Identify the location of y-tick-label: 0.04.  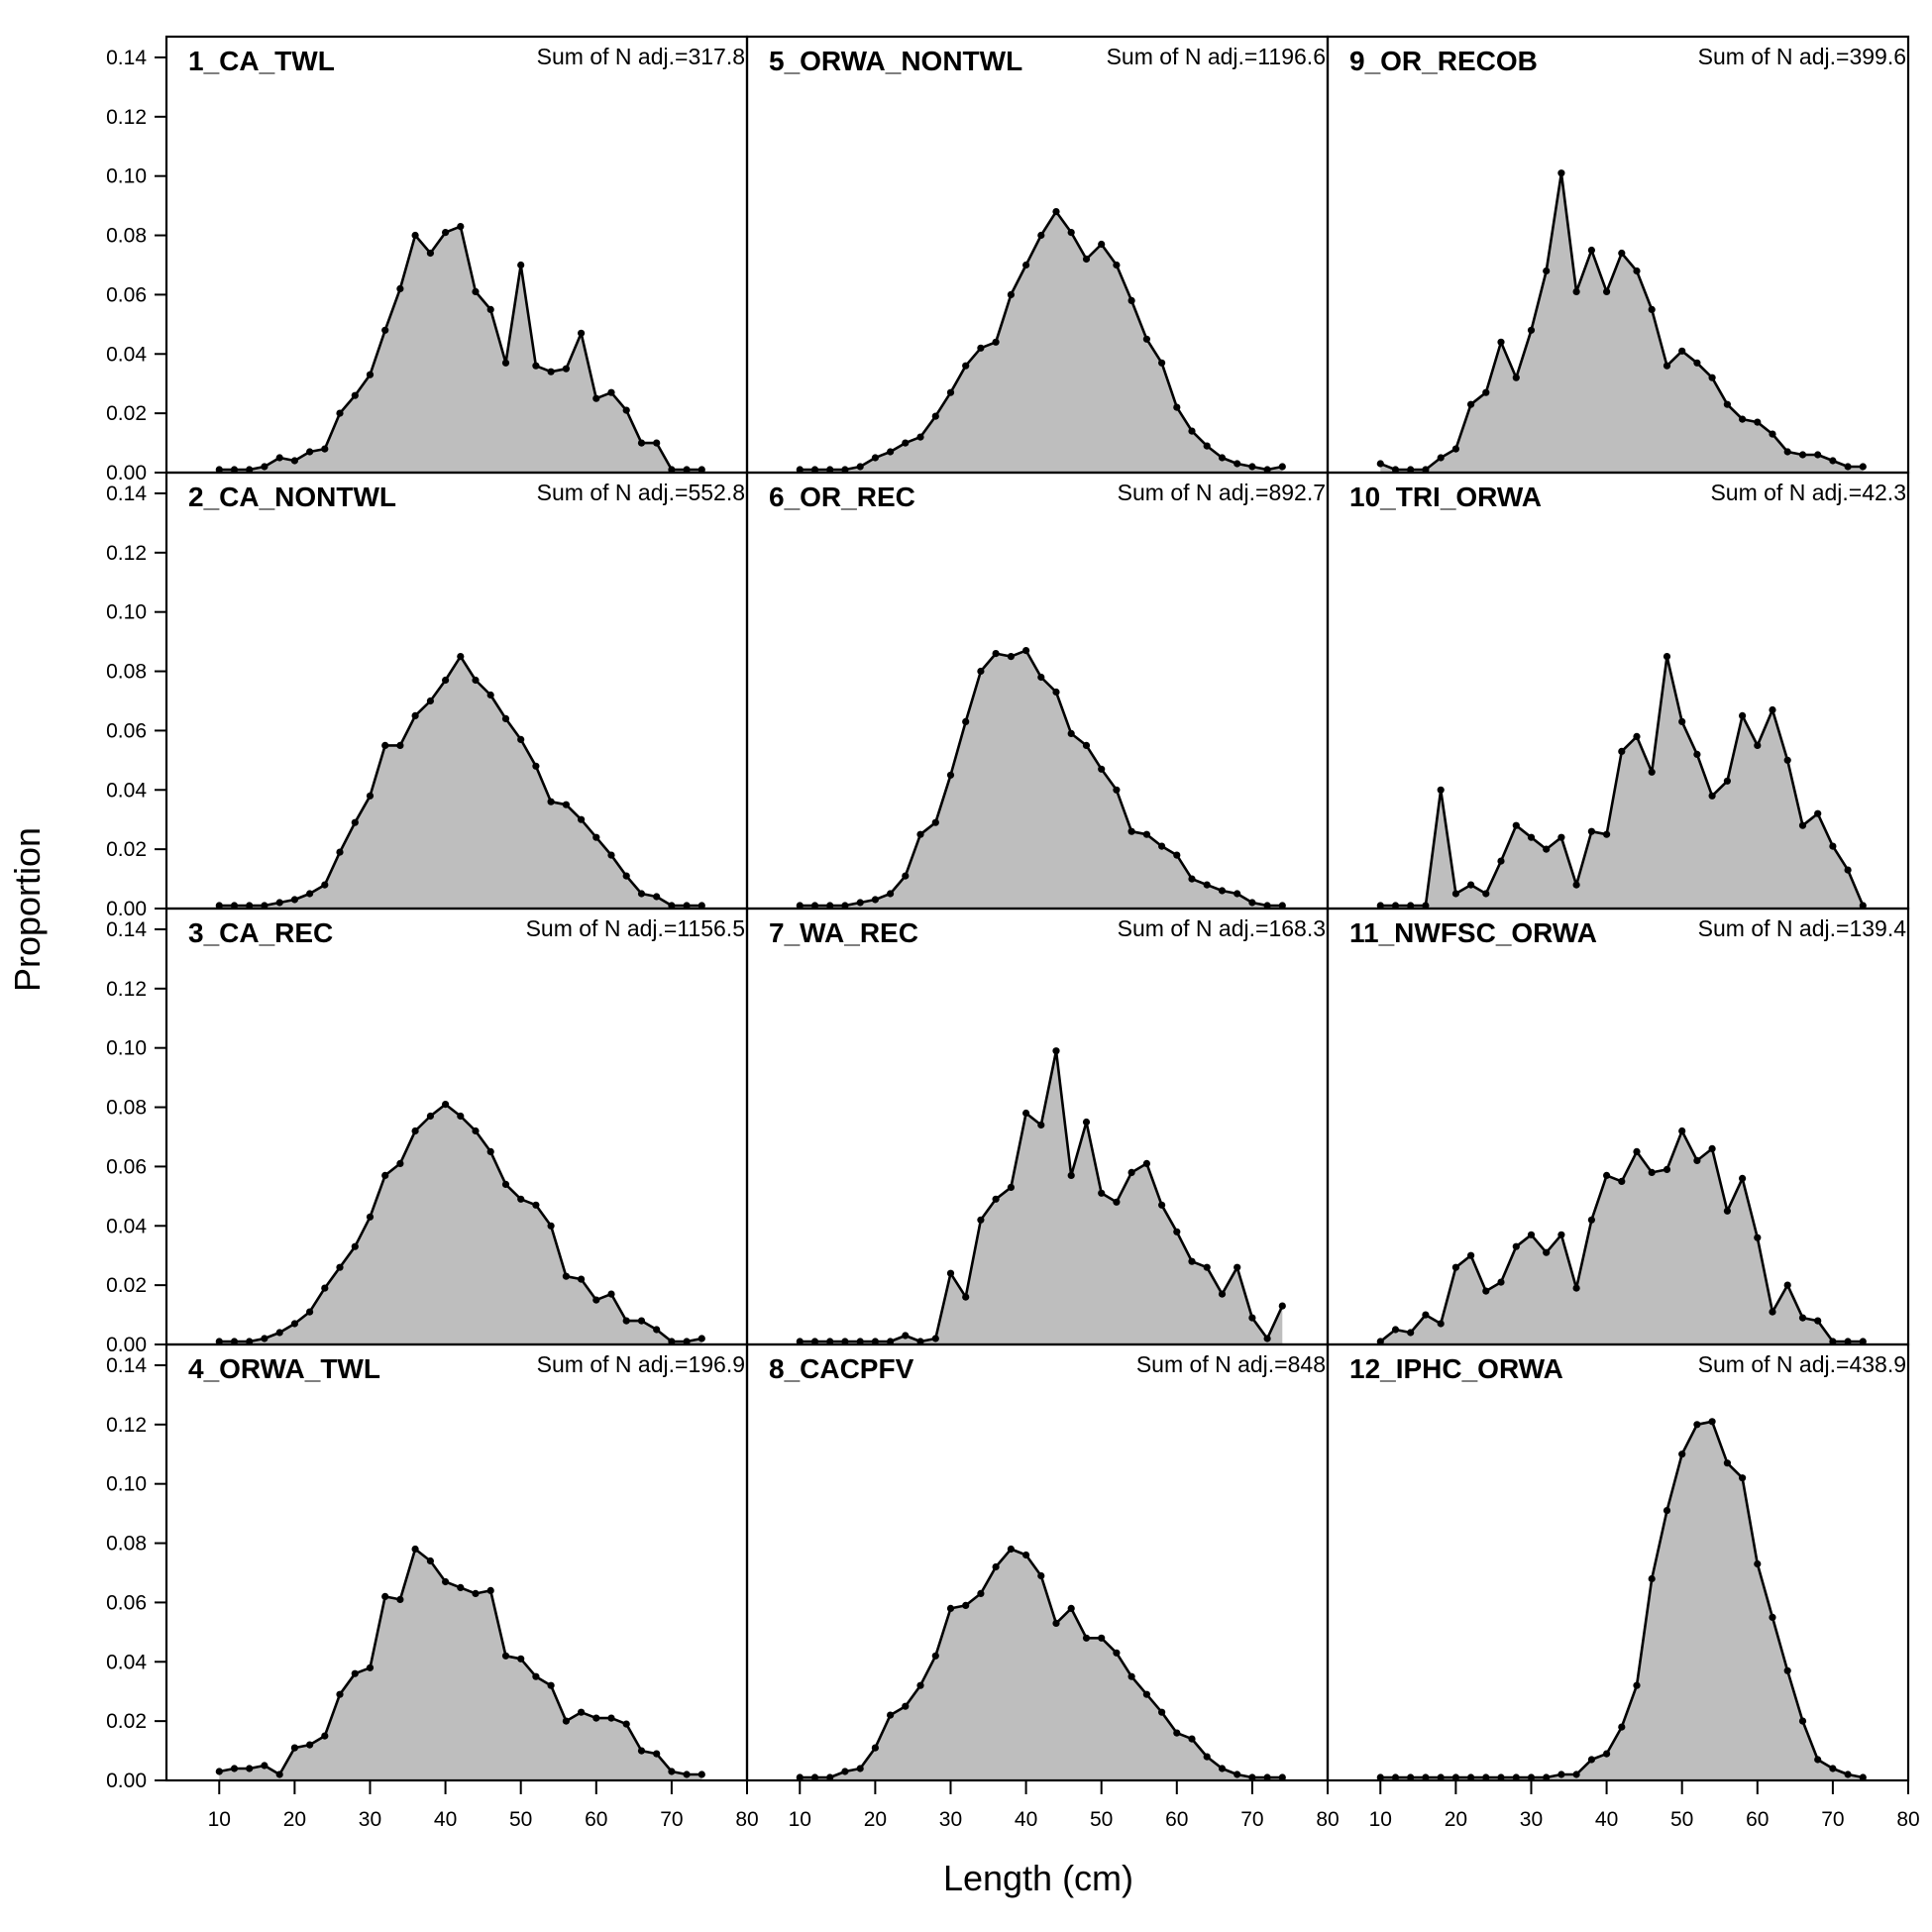
(127, 1226).